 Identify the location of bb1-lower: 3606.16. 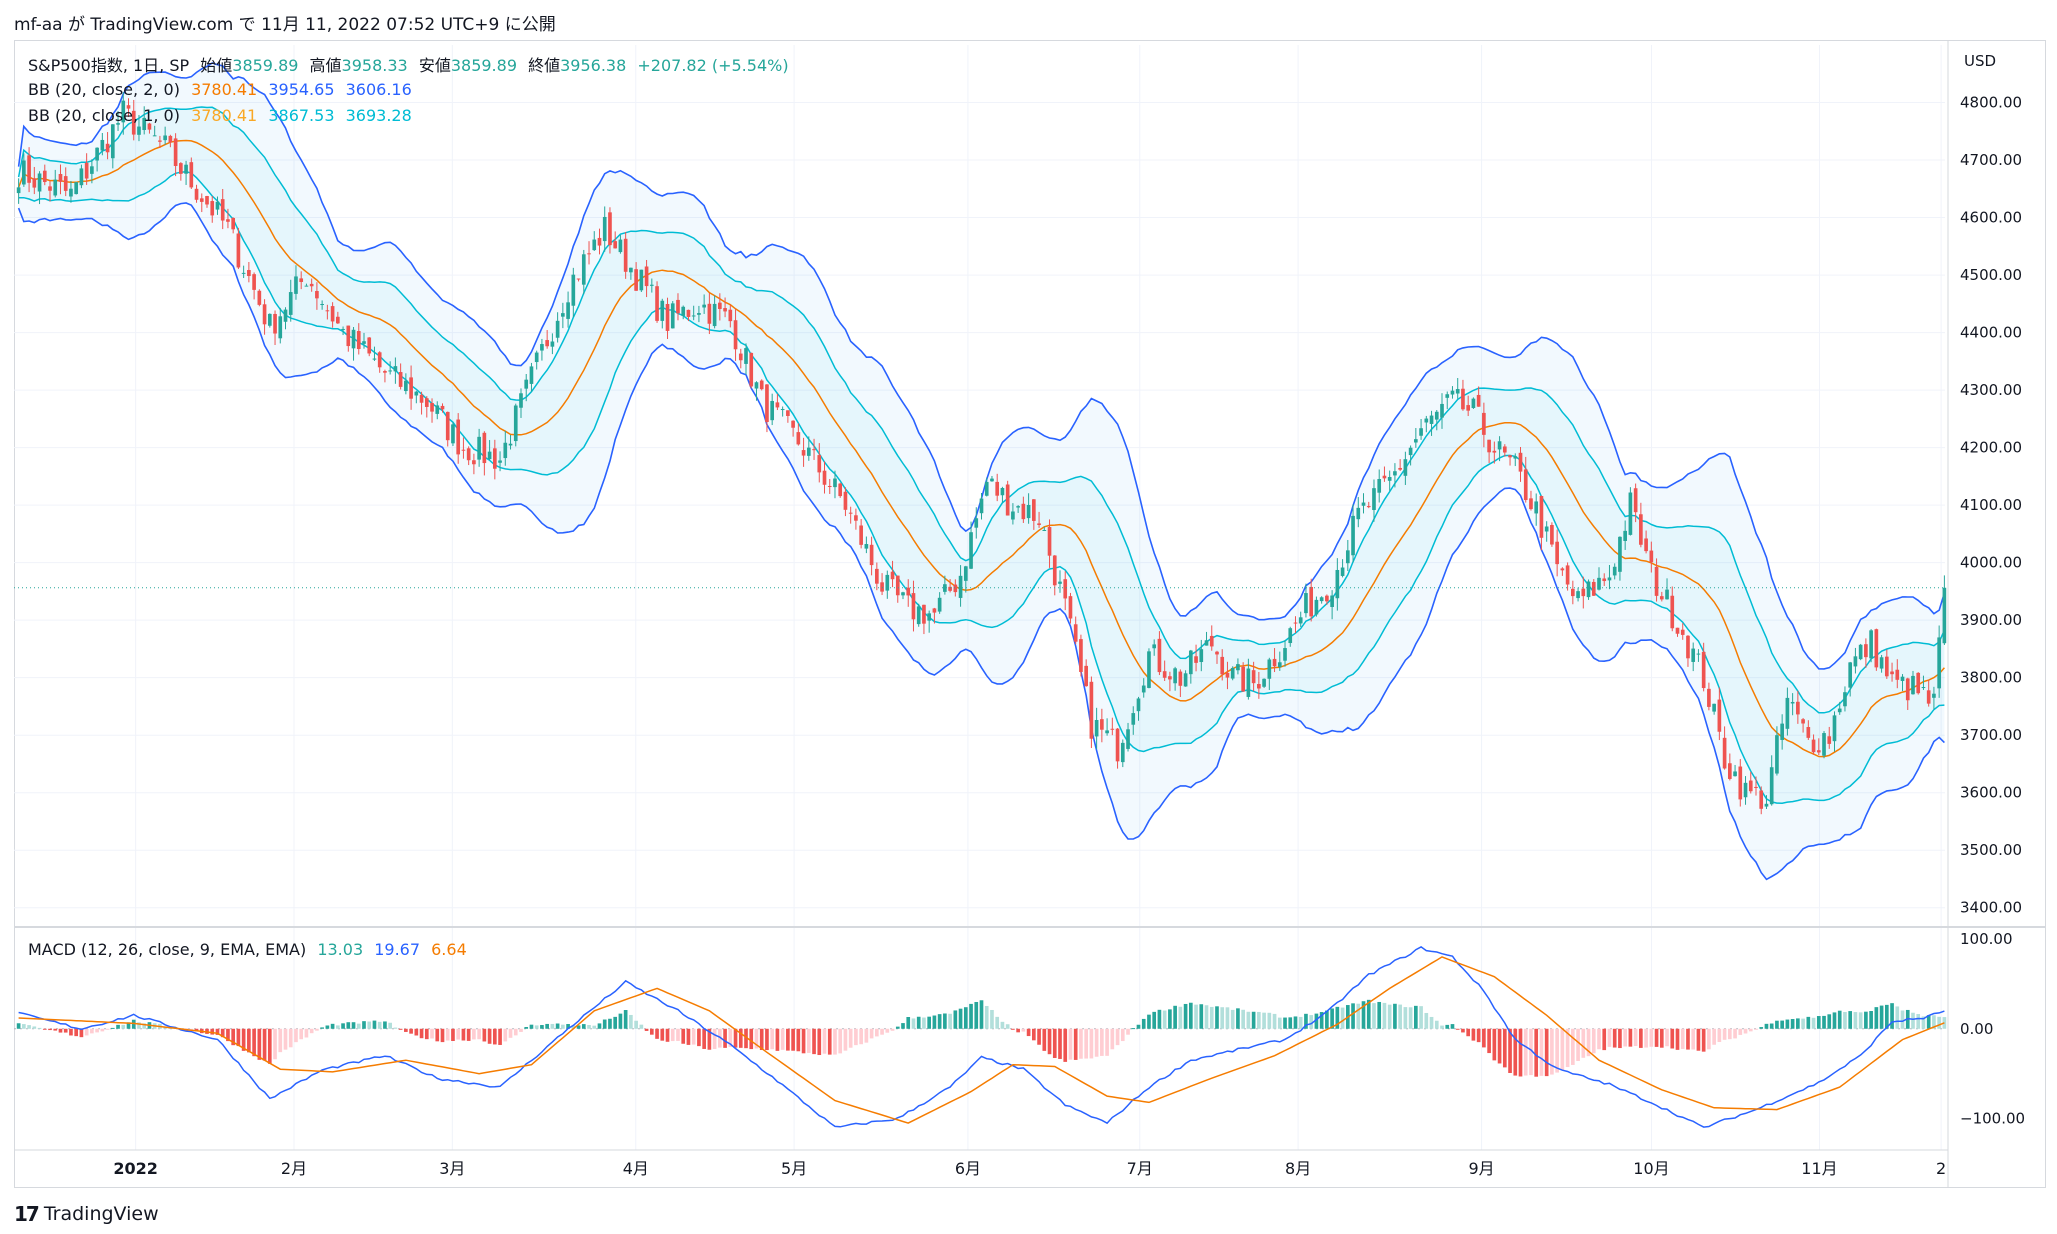
(378, 89).